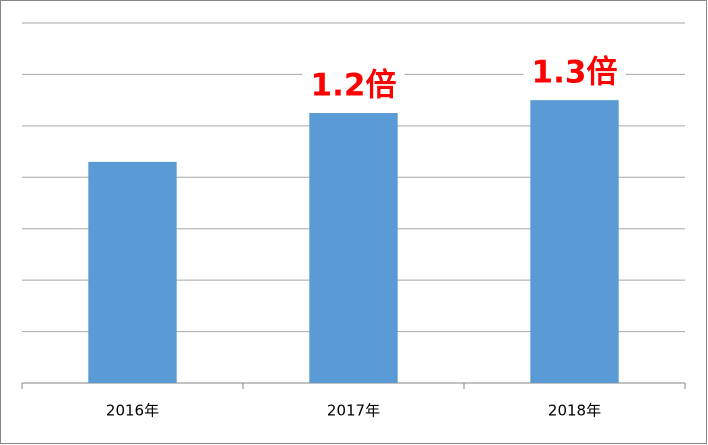 This screenshot has width=708, height=445. Describe the element at coordinates (132, 411) in the screenshot. I see `x-tick-label: 2016年` at that location.